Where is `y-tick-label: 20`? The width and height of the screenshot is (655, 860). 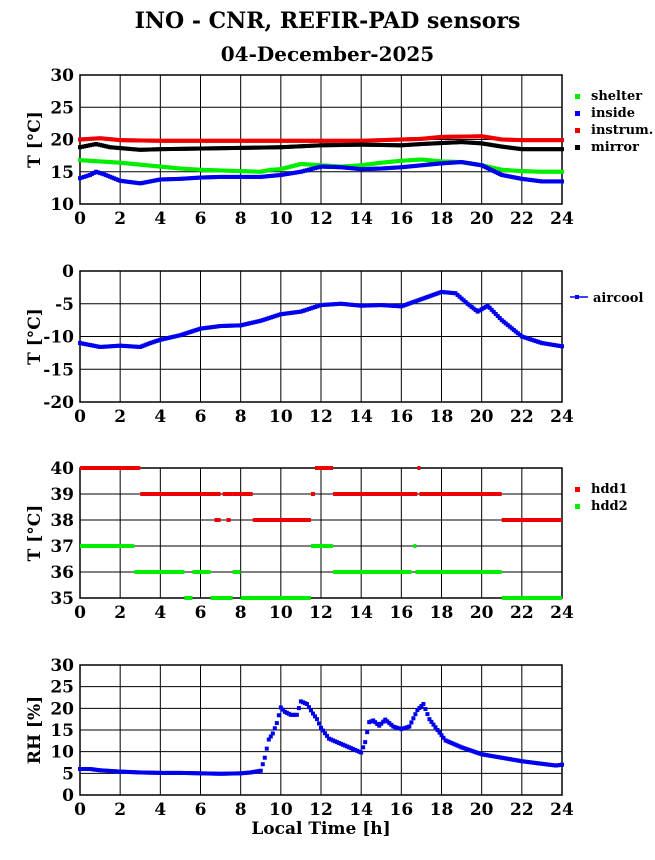
y-tick-label: 20 is located at coordinates (62, 141).